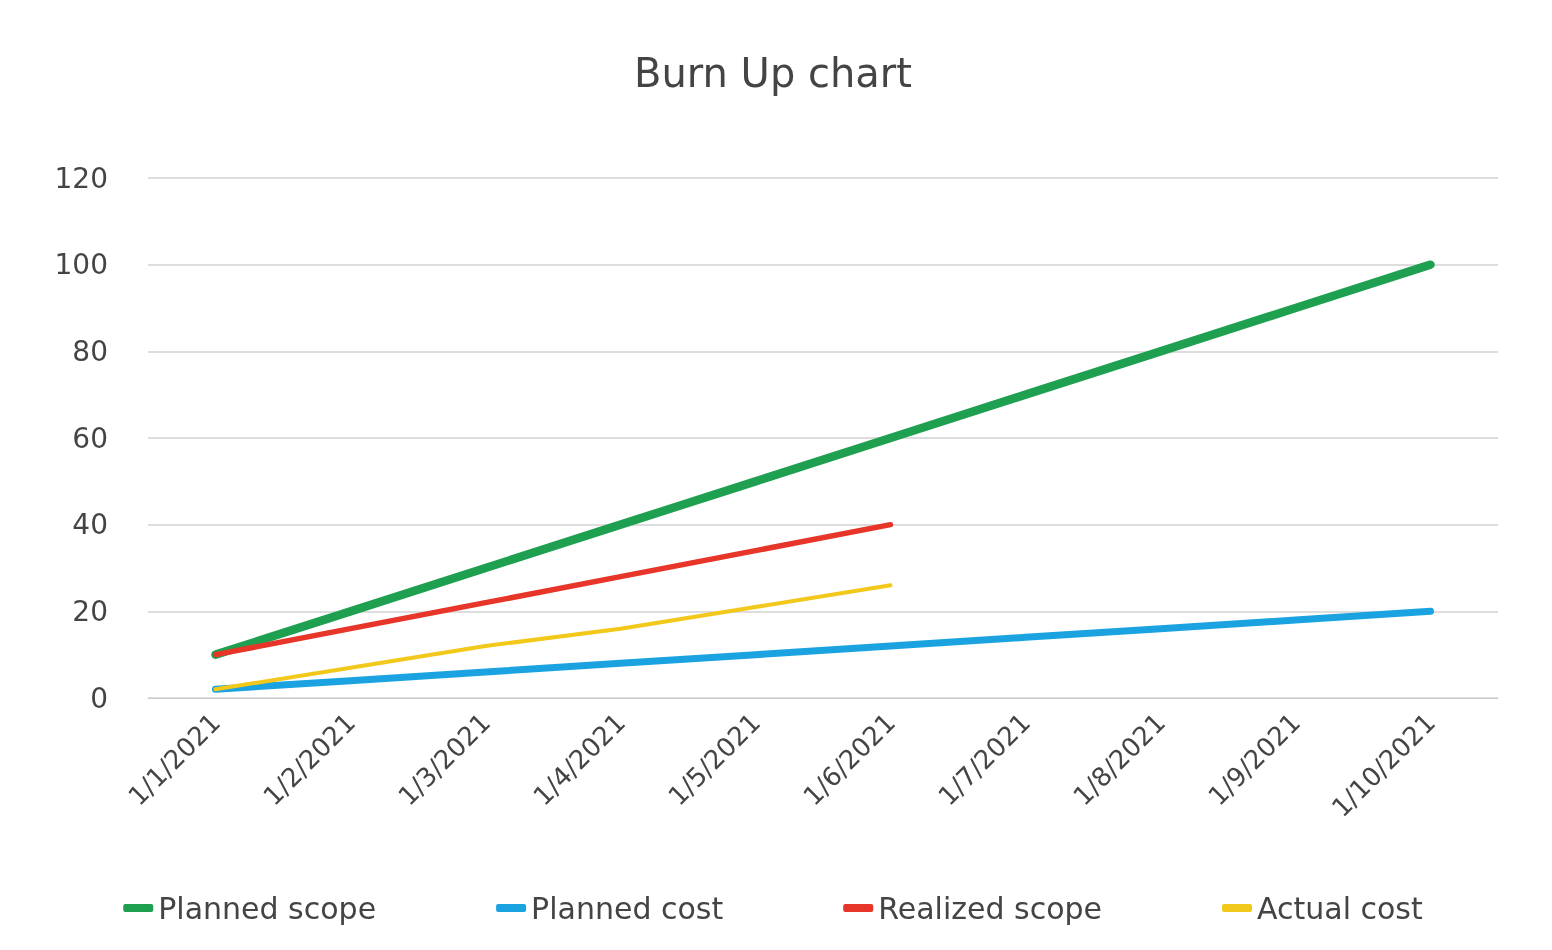  What do you see at coordinates (81, 265) in the screenshot?
I see `y-tick-label: 100` at bounding box center [81, 265].